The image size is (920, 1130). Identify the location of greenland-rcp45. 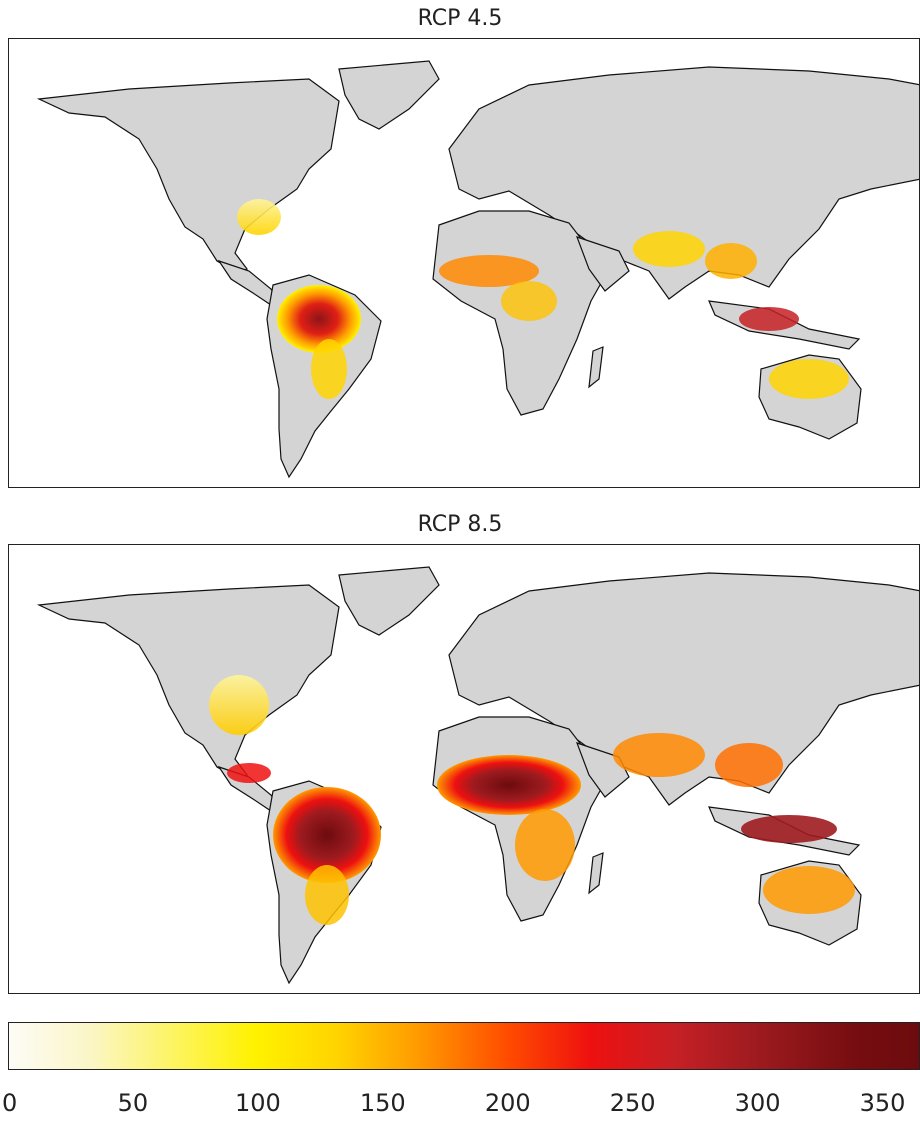
(389, 95).